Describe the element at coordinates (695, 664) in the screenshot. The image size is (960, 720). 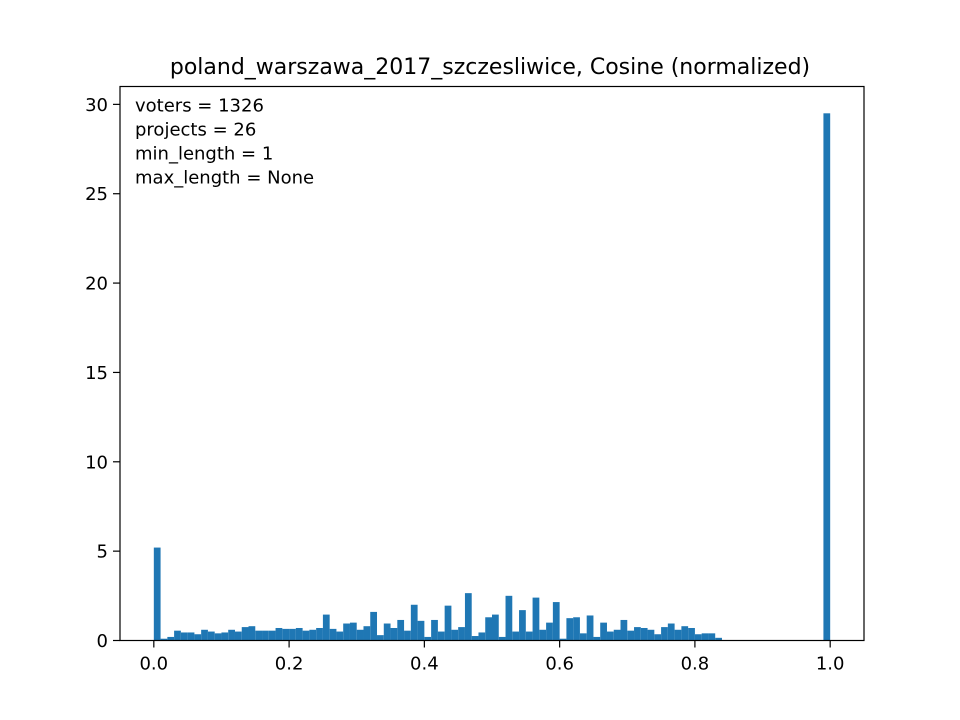
I see `x-tick-label: 0.8` at that location.